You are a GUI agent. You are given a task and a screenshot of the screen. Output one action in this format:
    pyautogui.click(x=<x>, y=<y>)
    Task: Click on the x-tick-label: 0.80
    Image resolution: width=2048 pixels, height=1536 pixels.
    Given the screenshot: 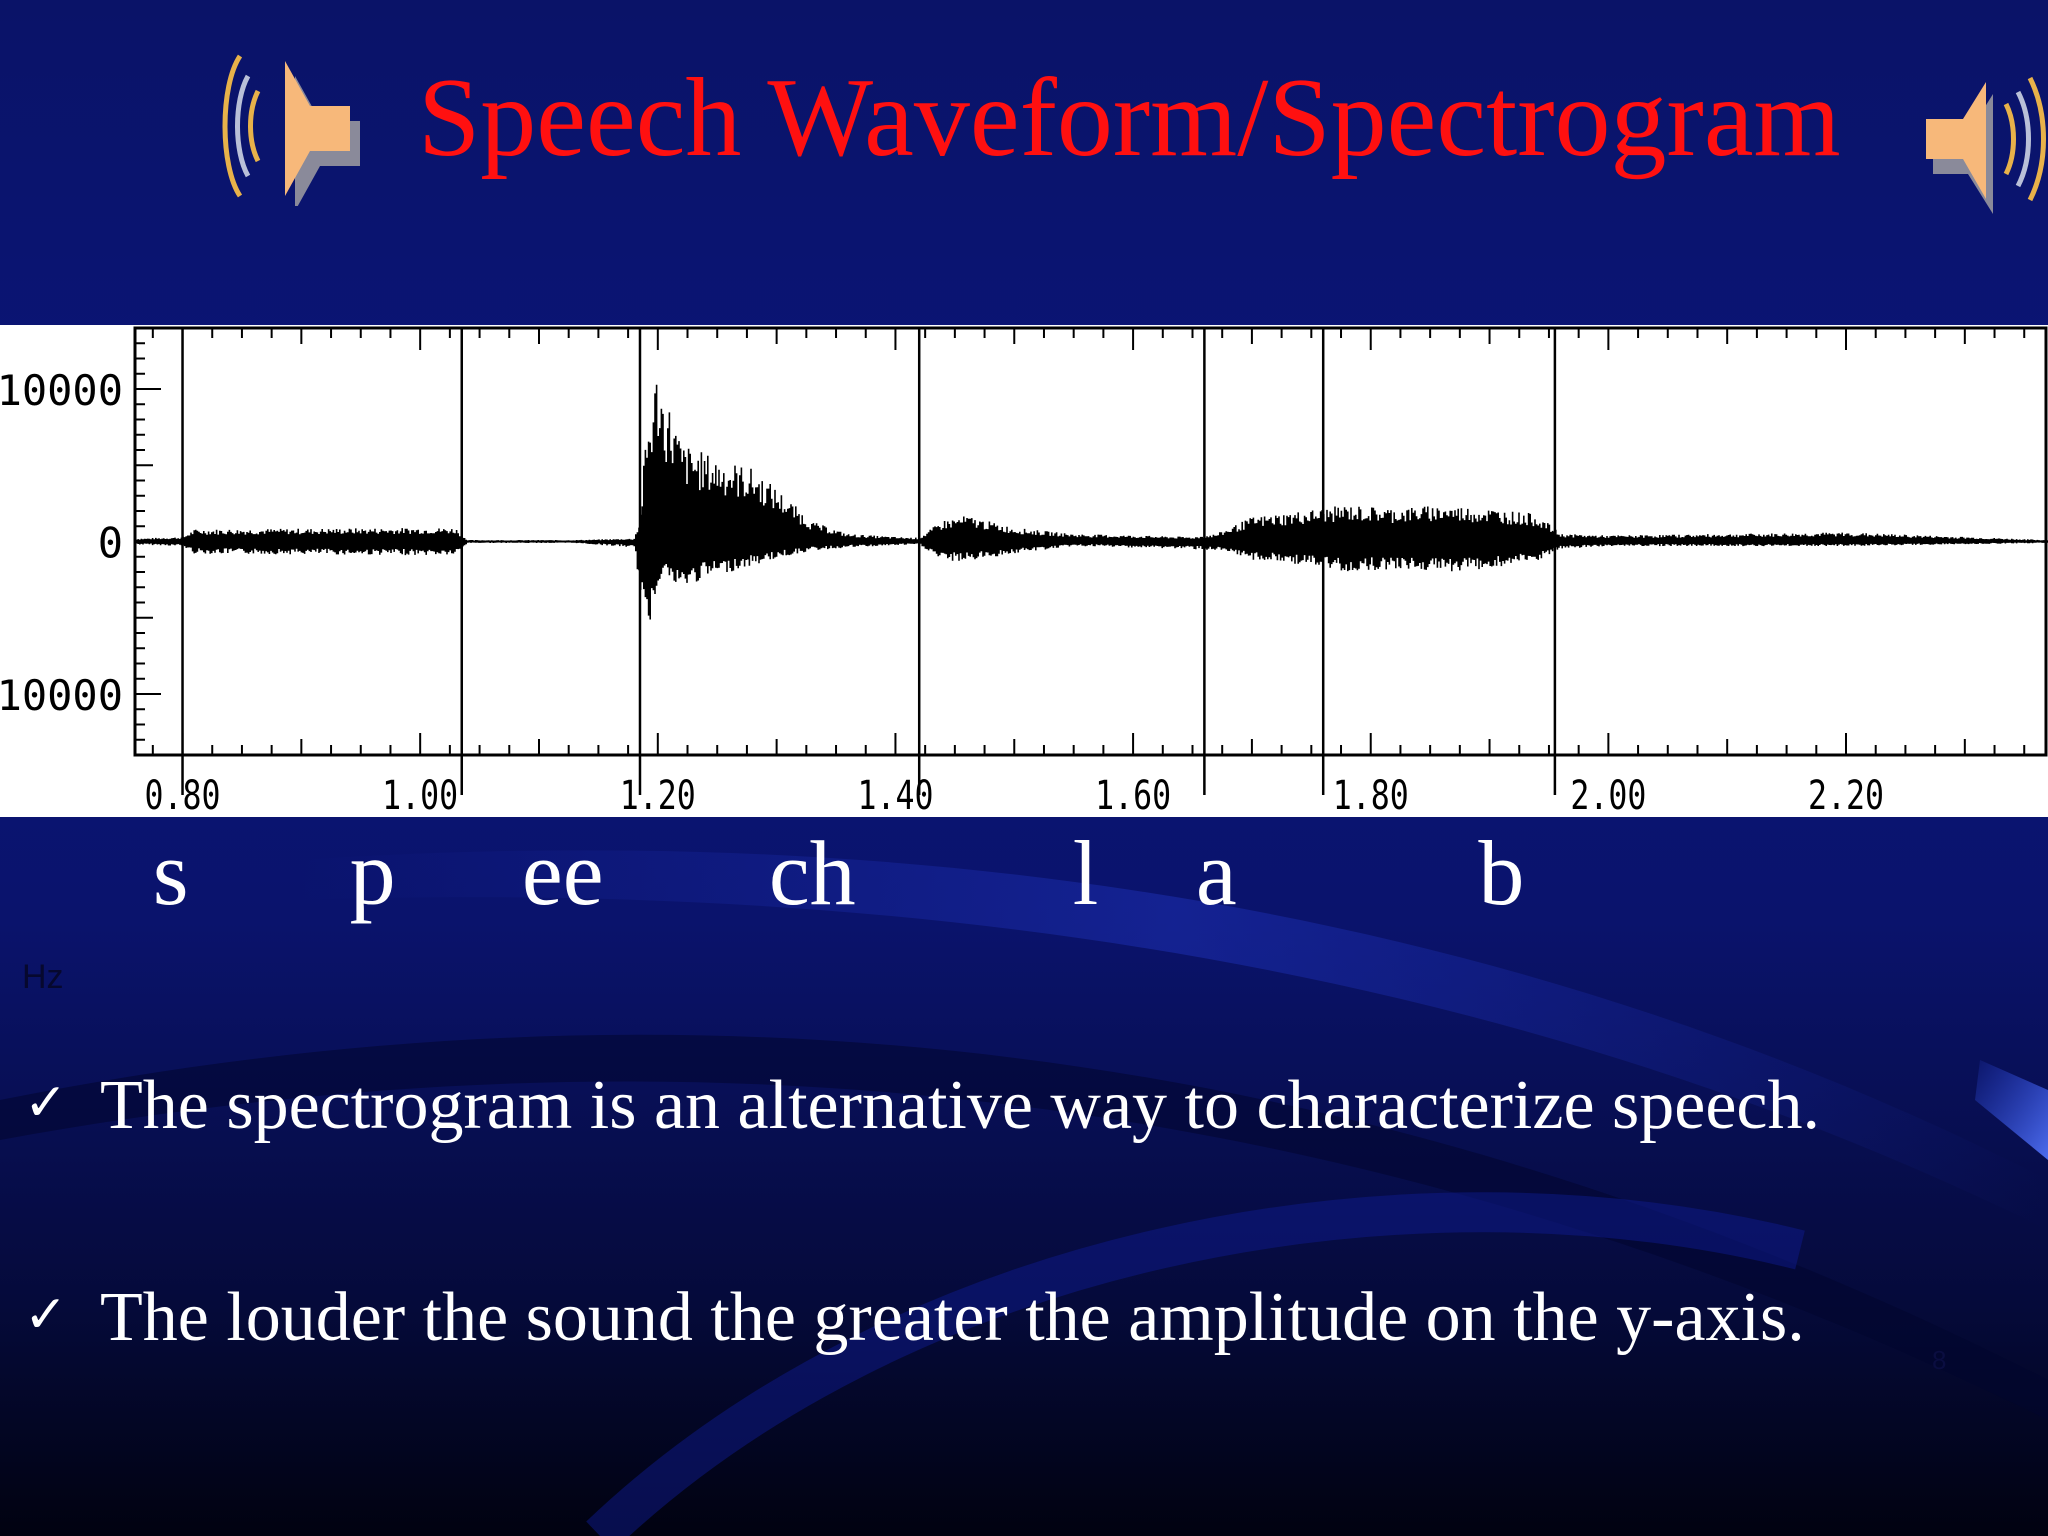 What is the action you would take?
    pyautogui.click(x=183, y=795)
    